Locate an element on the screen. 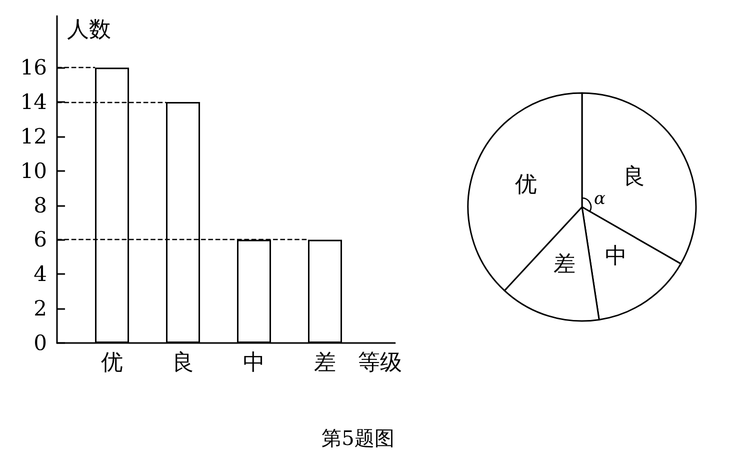  slice-label: 优 is located at coordinates (526, 185).